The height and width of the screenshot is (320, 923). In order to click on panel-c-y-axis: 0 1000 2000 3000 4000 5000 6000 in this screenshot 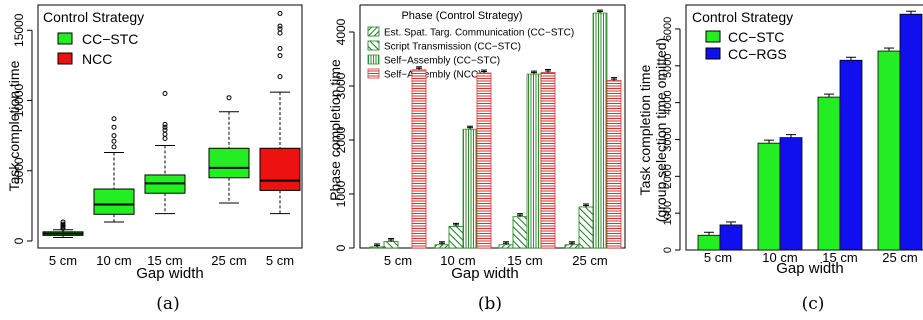, I will do `click(671, 135)`.